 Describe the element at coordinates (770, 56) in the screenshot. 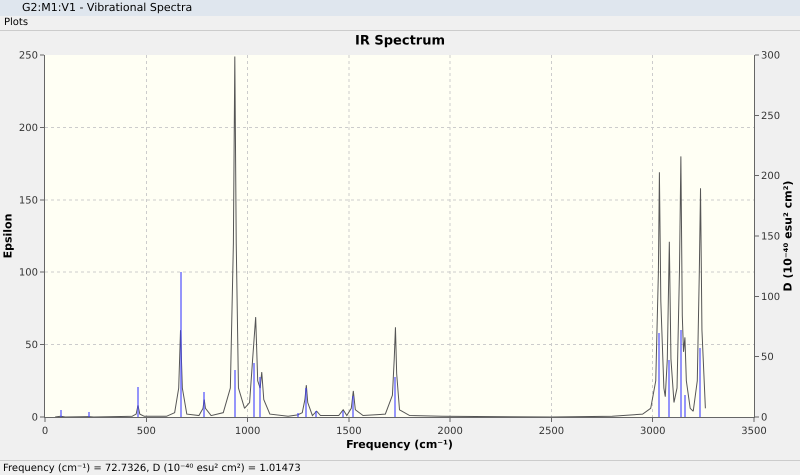

I see `y2-tick-label: 300` at that location.